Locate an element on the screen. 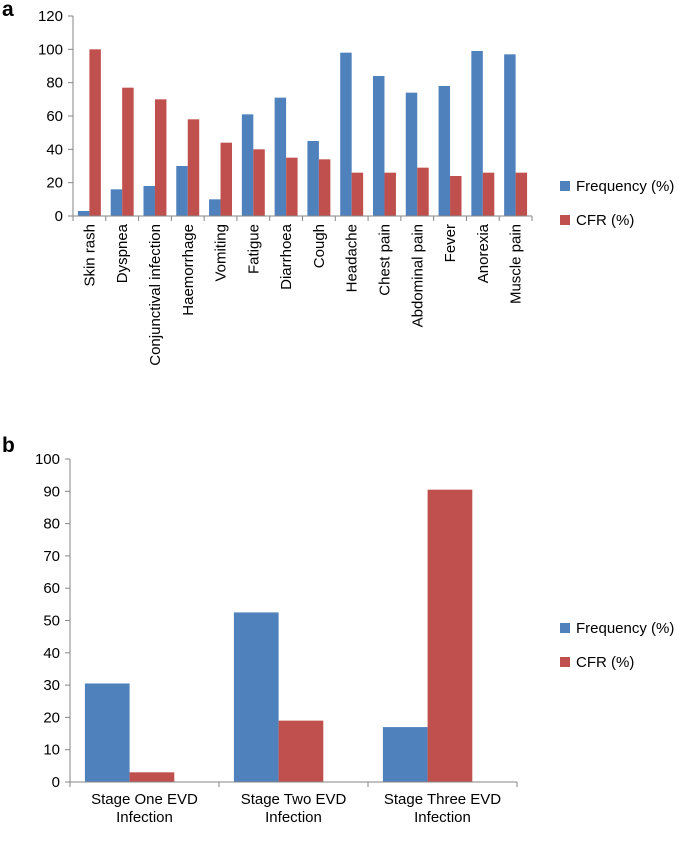 The image size is (685, 841). x-category-label: Chest pain is located at coordinates (384, 260).